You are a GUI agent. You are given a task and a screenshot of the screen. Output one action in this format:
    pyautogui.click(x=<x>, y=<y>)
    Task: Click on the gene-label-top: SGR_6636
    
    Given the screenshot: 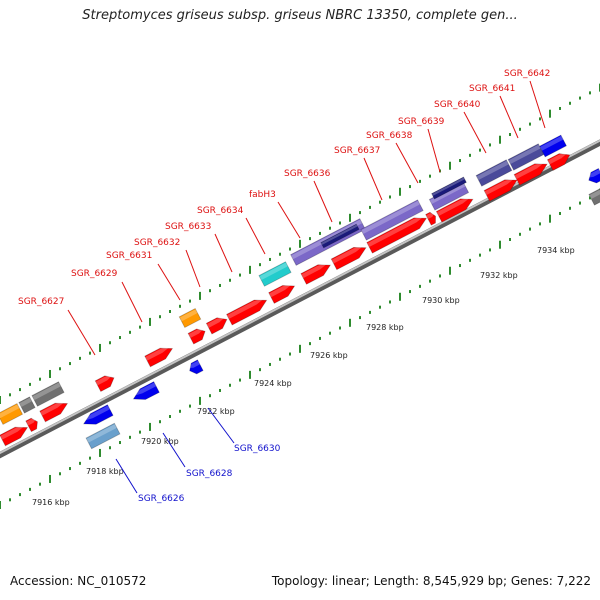 What is the action you would take?
    pyautogui.click(x=307, y=174)
    